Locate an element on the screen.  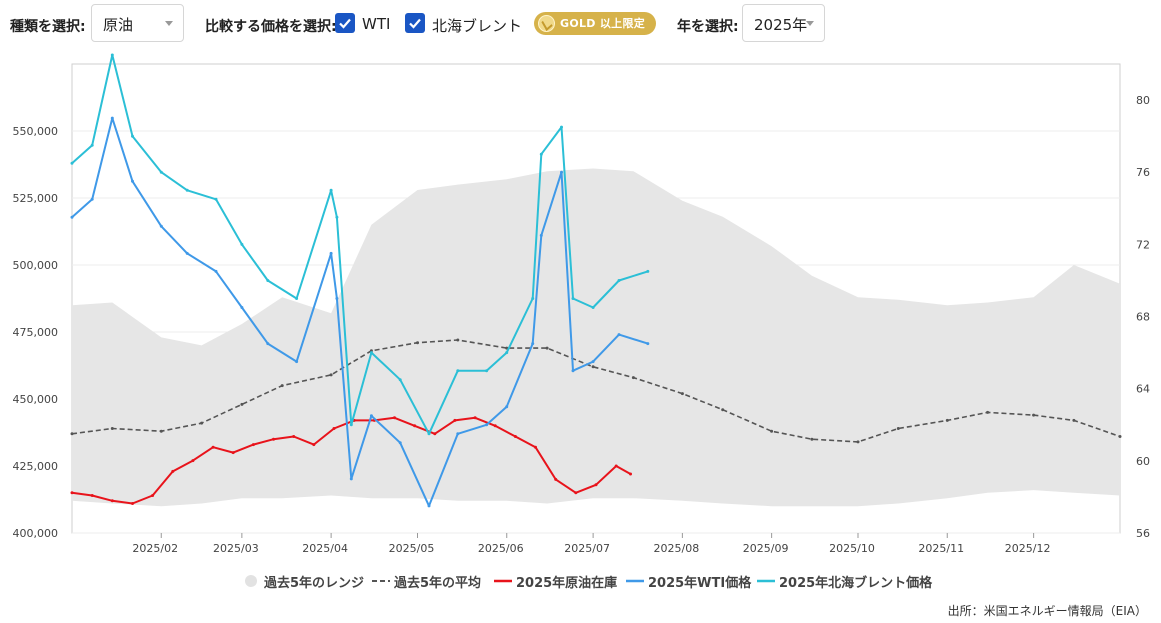
wti-checkbox-label: WTI is located at coordinates (376, 24).